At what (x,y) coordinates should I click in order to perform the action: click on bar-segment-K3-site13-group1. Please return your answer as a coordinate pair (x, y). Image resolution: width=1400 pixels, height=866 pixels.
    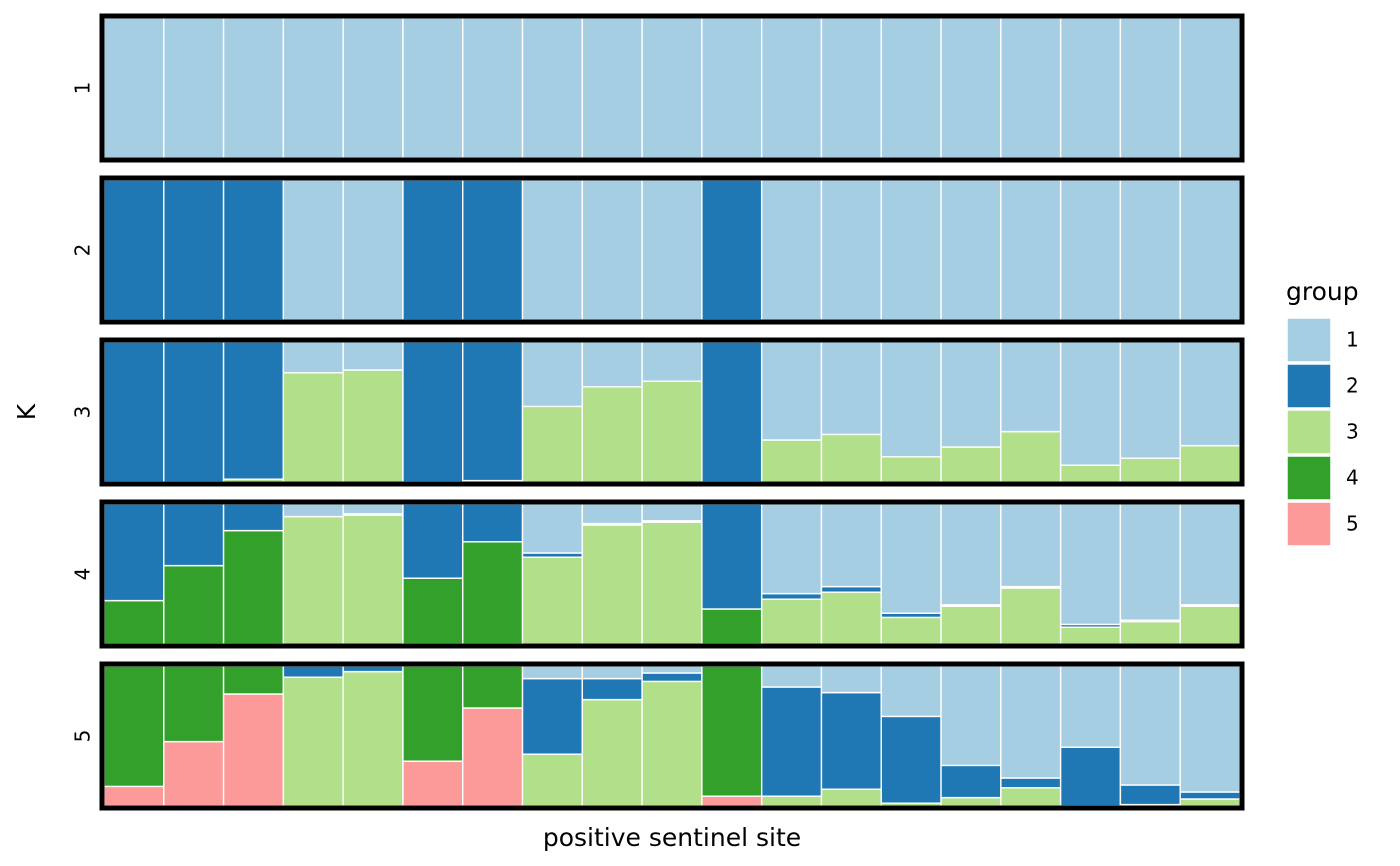
    Looking at the image, I should click on (851, 388).